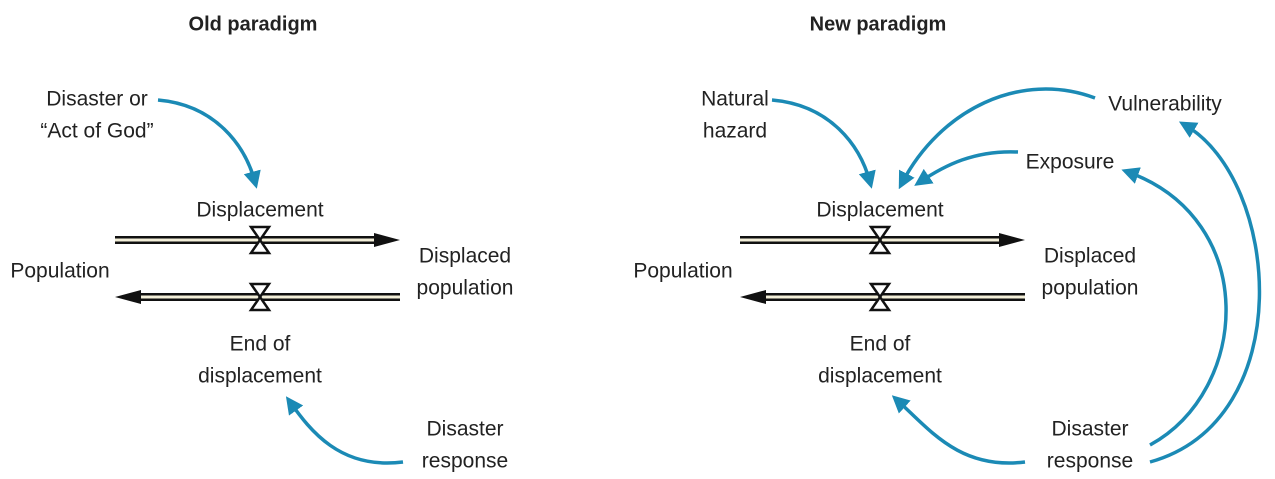 The image size is (1275, 479). I want to click on node-label: “Act of God”, so click(96, 131).